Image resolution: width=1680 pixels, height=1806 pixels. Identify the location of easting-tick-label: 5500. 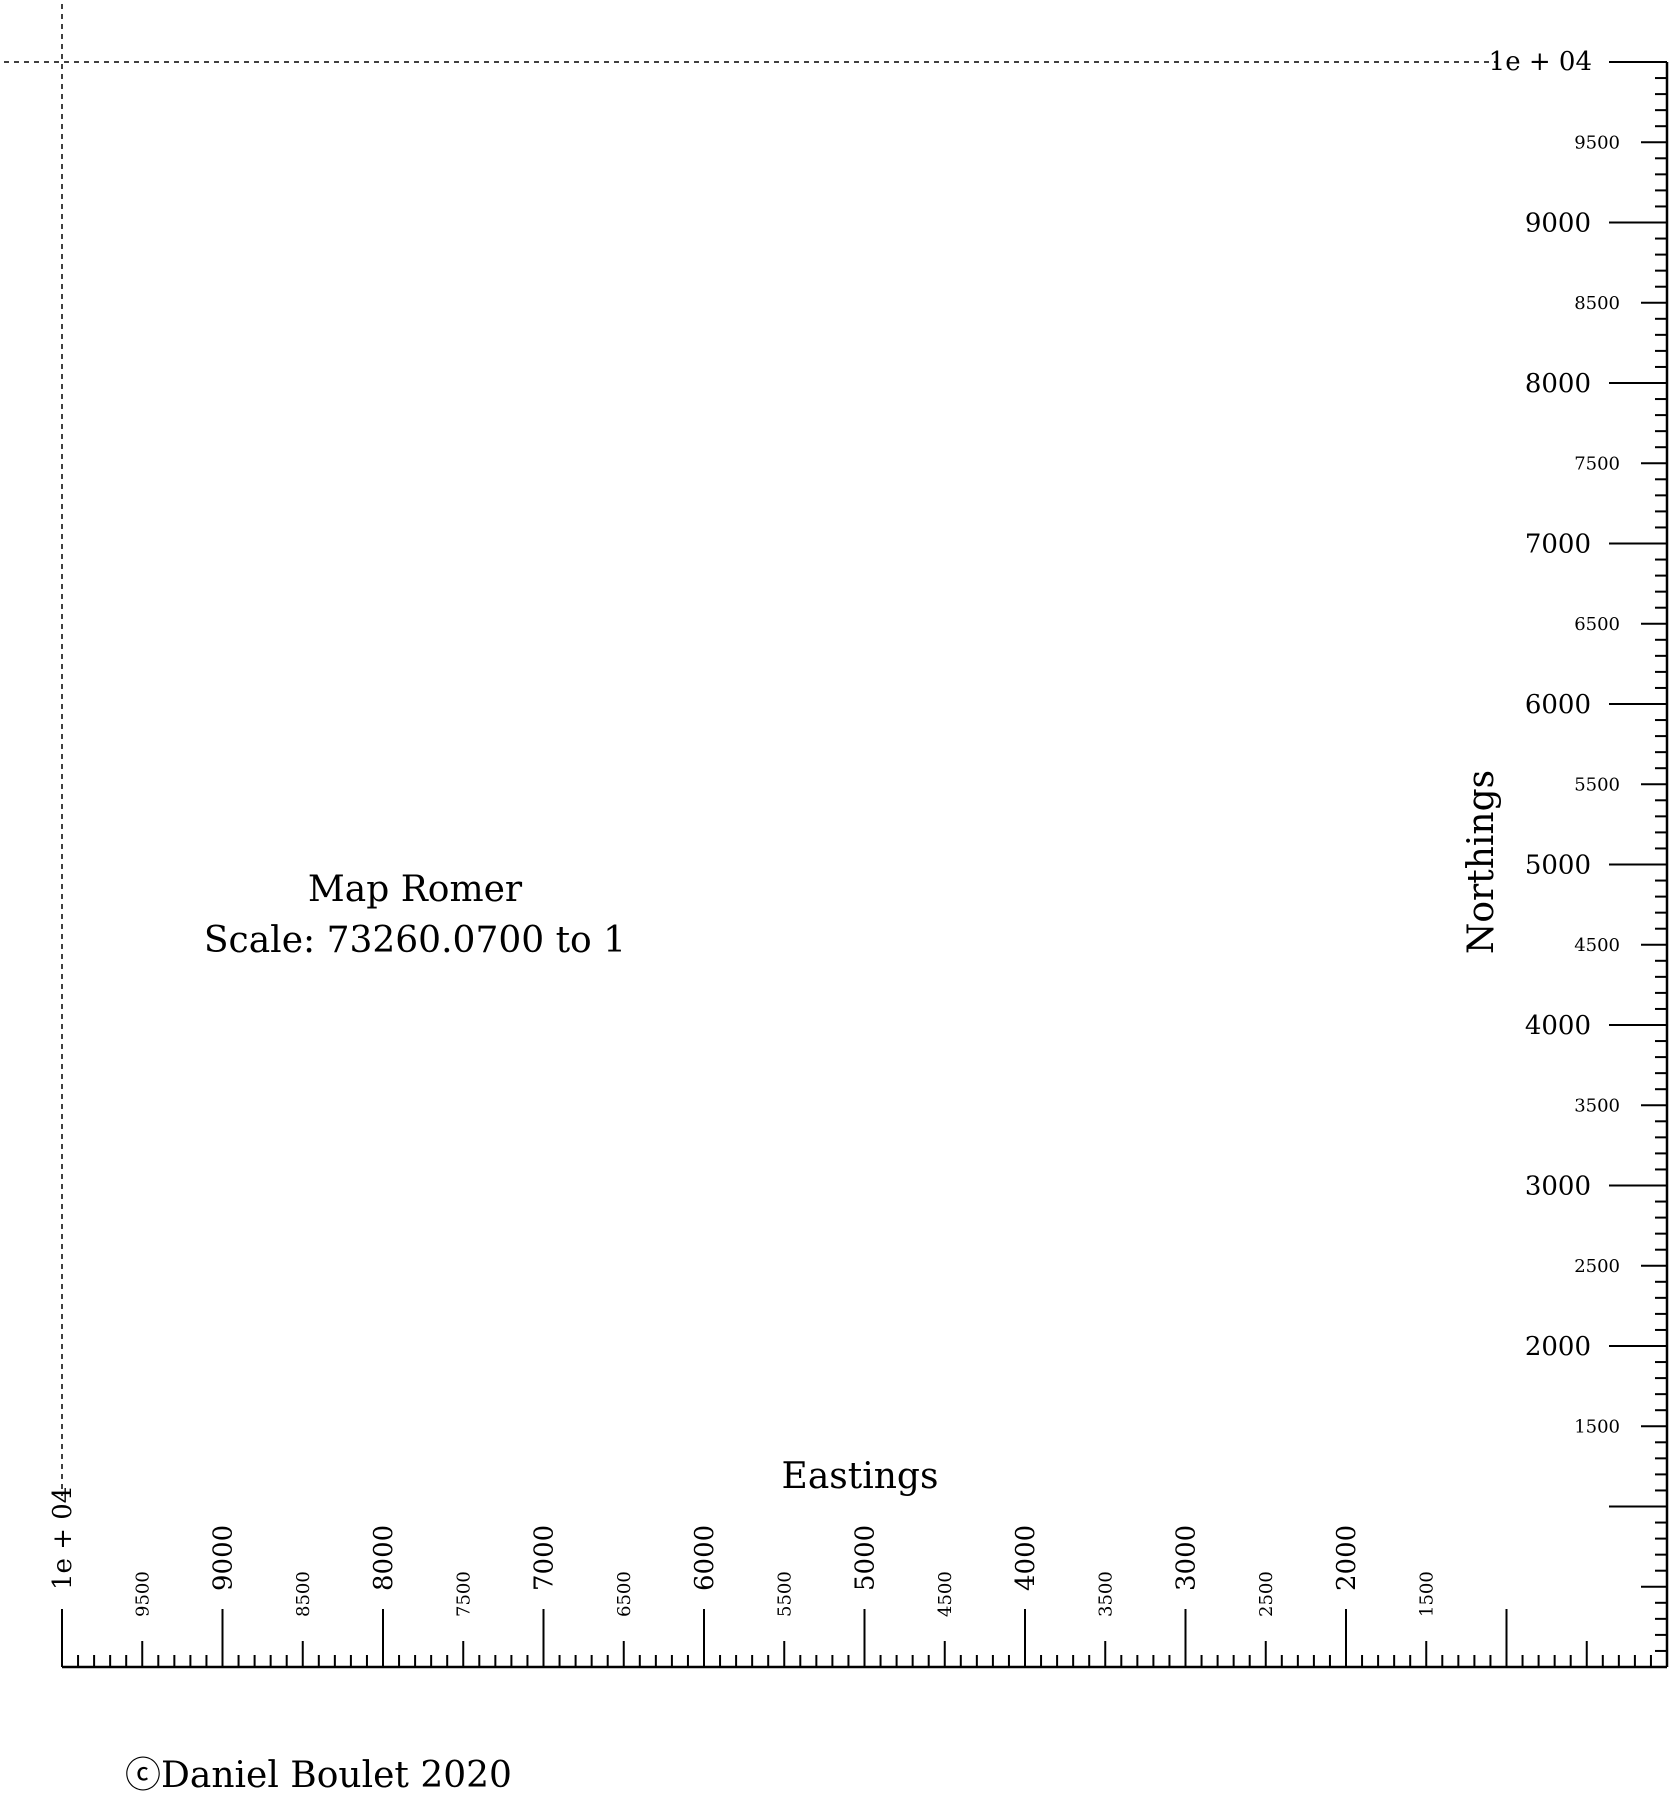
(784, 1594).